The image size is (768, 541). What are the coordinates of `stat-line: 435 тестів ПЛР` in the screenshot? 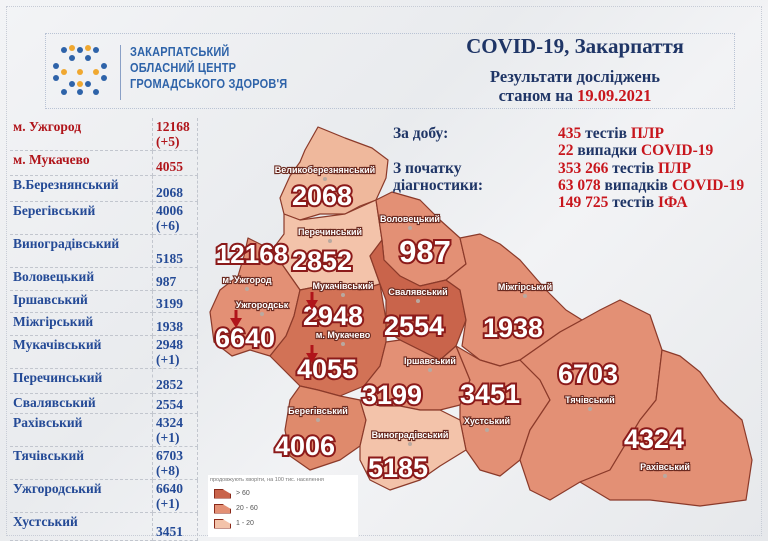 It's located at (611, 133).